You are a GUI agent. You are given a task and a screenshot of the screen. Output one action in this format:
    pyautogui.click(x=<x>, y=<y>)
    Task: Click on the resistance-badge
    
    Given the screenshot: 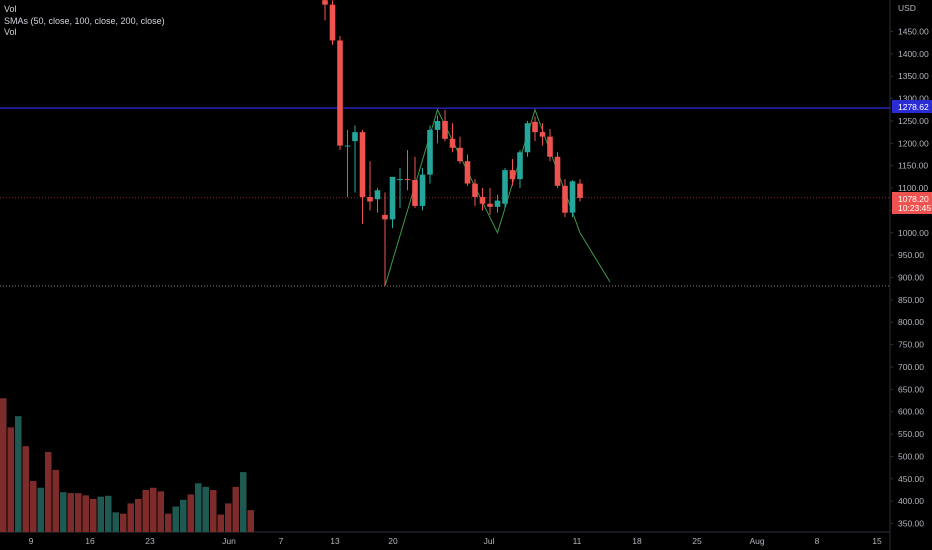 What is the action you would take?
    pyautogui.click(x=912, y=106)
    